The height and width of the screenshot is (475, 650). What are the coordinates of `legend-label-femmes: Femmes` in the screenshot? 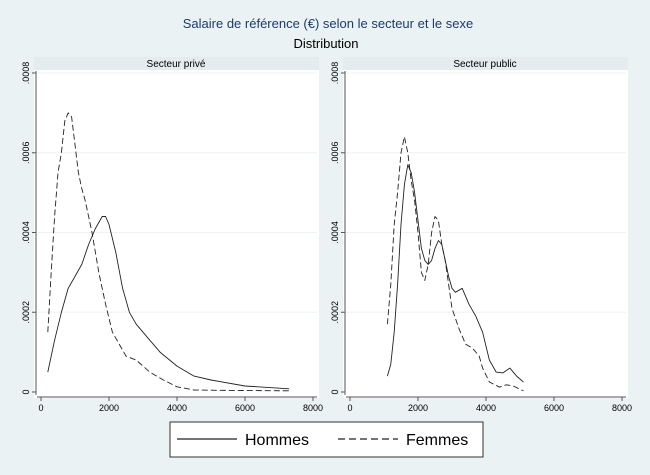 It's located at (437, 440).